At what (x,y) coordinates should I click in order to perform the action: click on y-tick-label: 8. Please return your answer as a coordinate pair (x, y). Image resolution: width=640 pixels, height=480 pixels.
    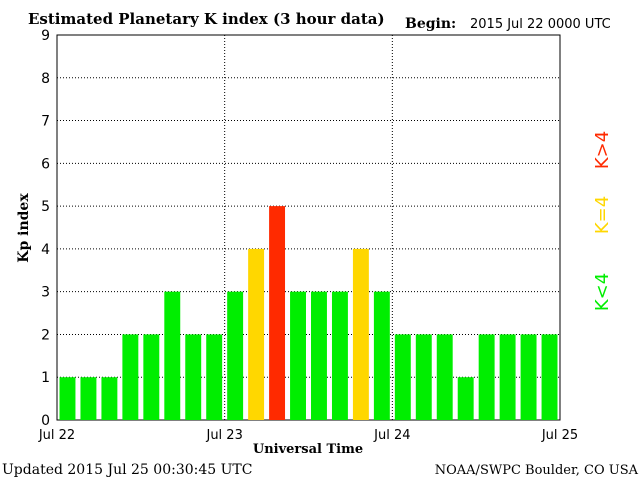
    Looking at the image, I should click on (45, 79).